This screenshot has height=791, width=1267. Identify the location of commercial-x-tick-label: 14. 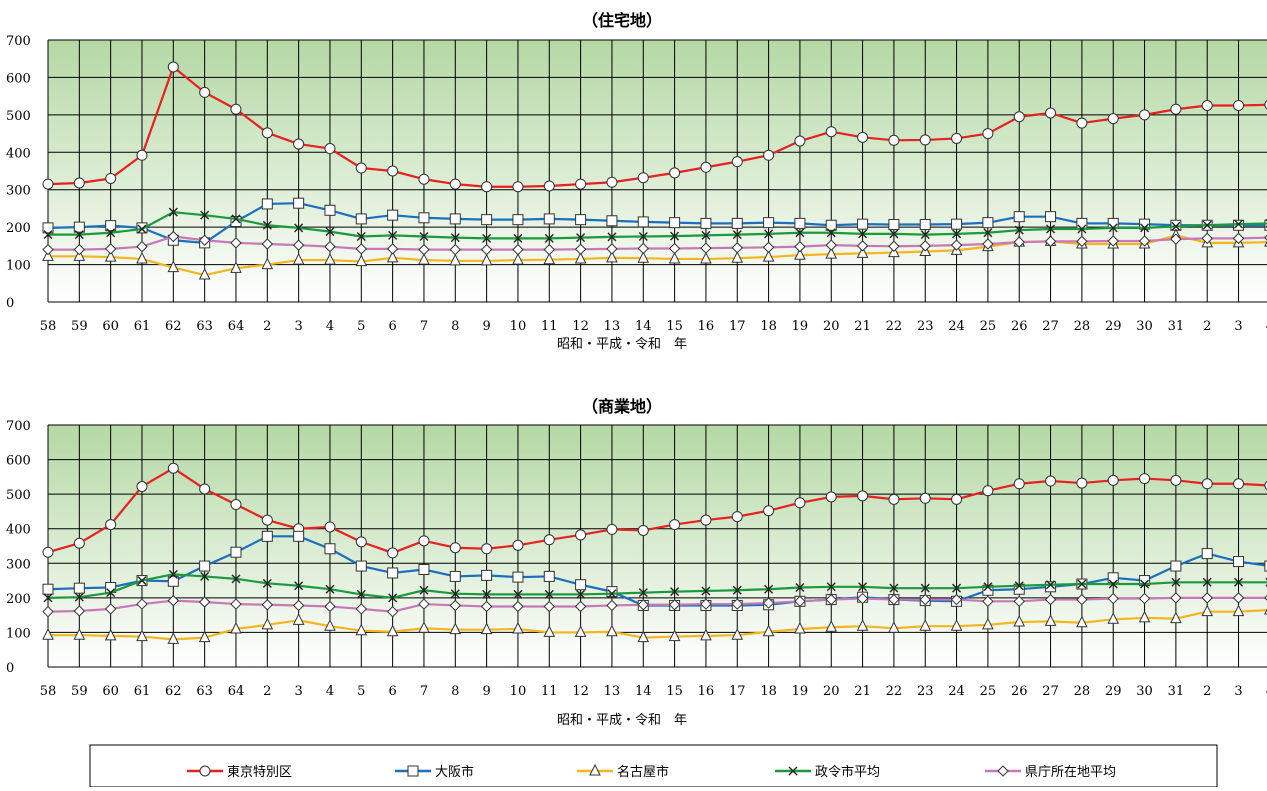
(643, 691).